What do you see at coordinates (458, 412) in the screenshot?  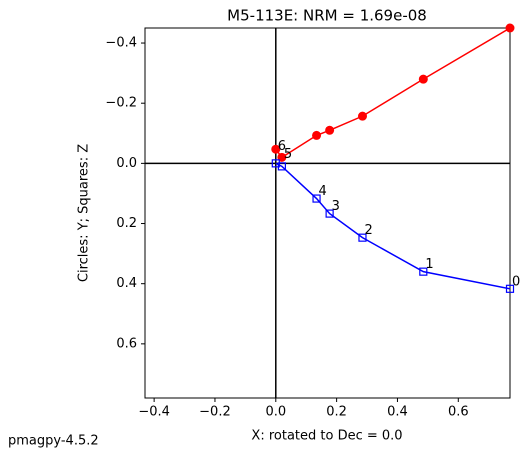 I see `x-tick-label: 0.6` at bounding box center [458, 412].